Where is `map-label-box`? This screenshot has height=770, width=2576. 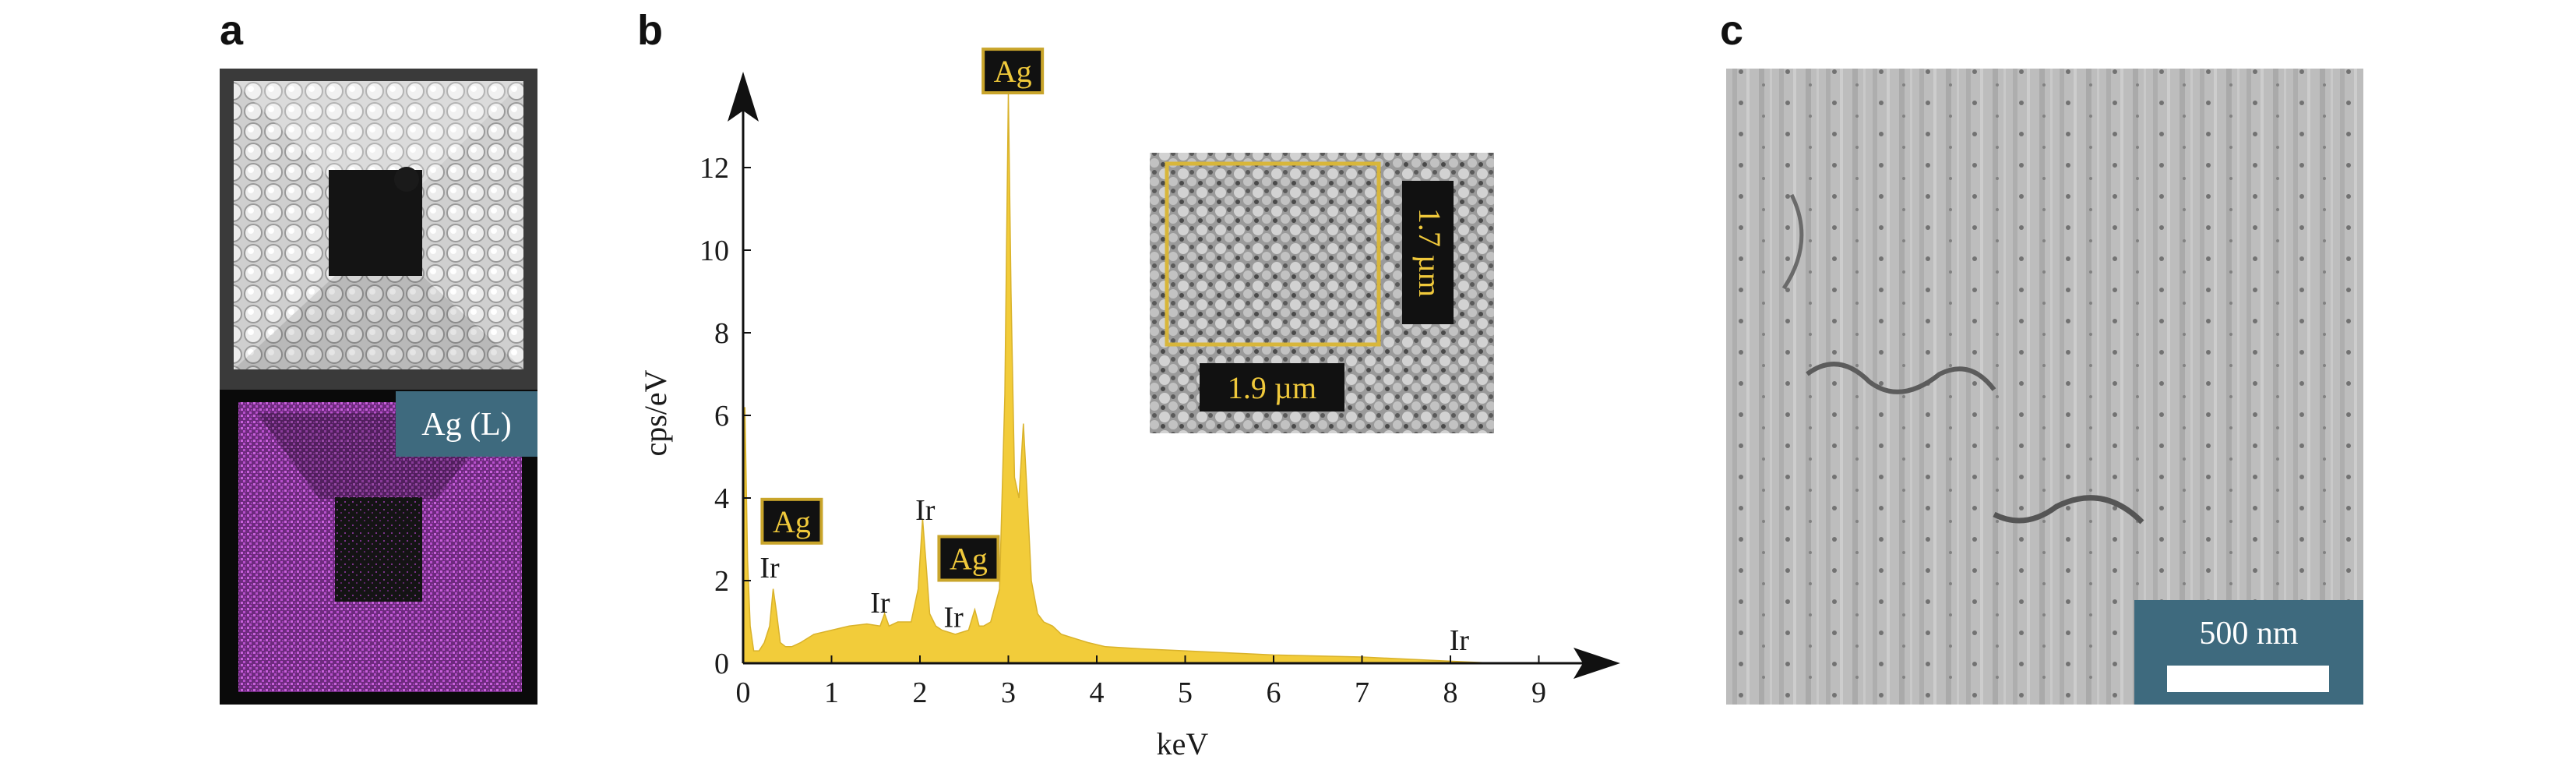
map-label-box is located at coordinates (466, 424).